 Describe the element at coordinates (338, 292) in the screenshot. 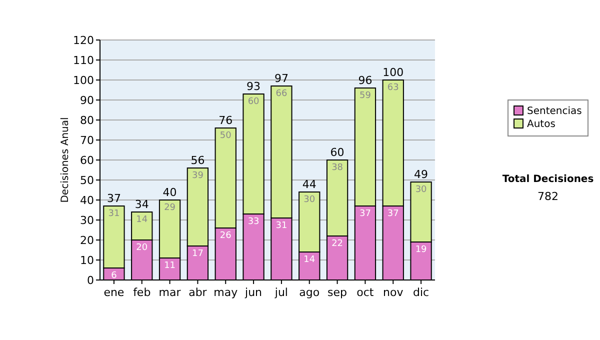

I see `x-tick-label: sep` at that location.